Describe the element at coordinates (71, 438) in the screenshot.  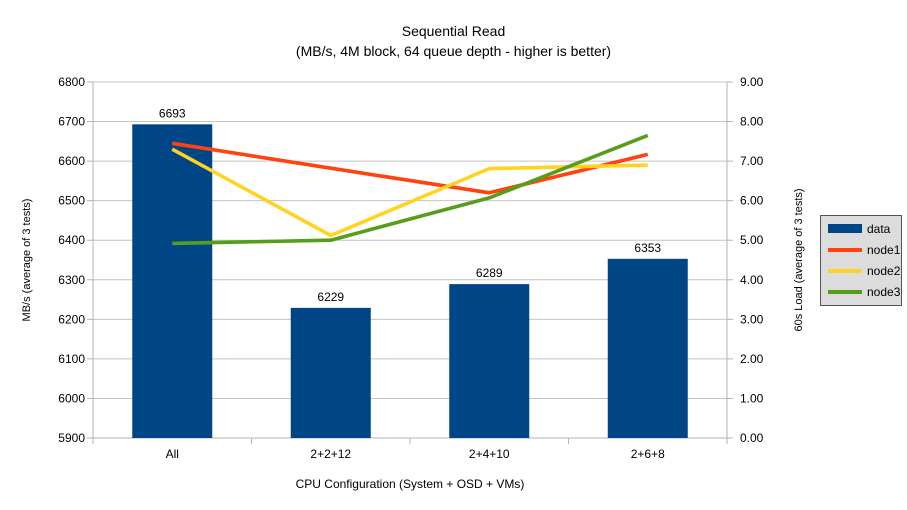
I see `y-left-tick-label: 5900` at that location.